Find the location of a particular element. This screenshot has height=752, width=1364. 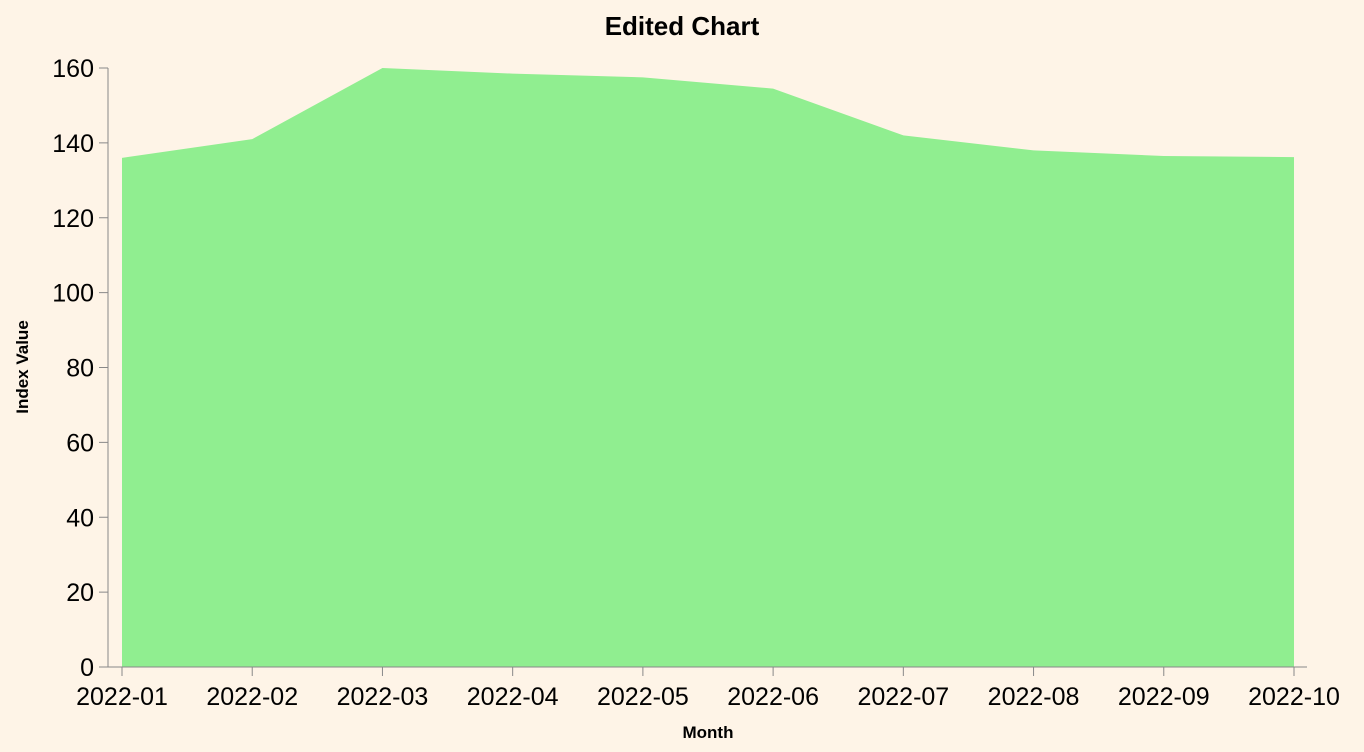

x-tick-label: 2022-02 is located at coordinates (252, 697).